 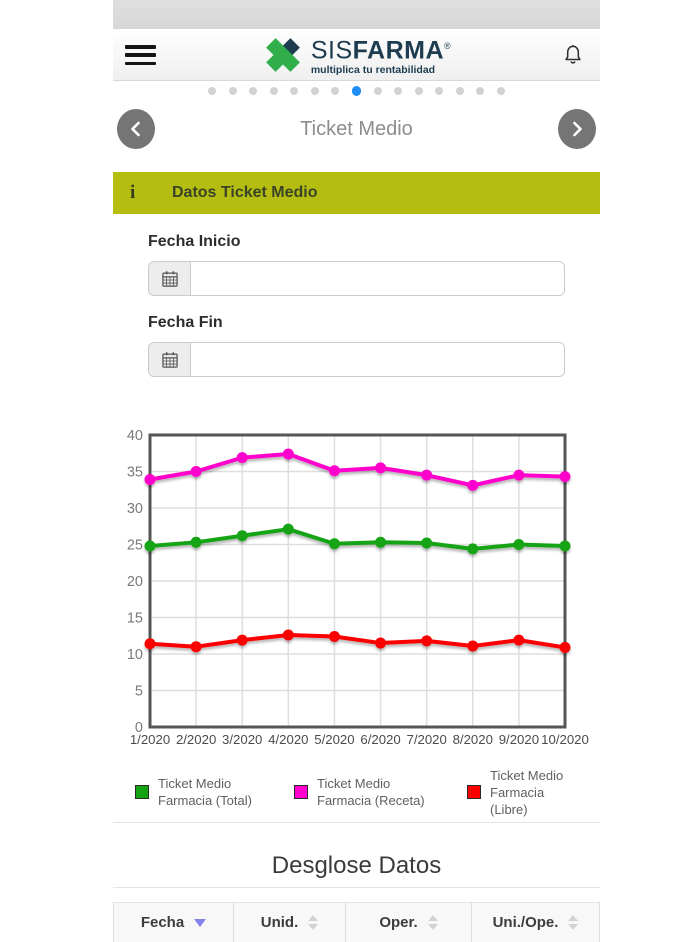 What do you see at coordinates (288, 739) in the screenshot?
I see `svg-text: 4/2020` at bounding box center [288, 739].